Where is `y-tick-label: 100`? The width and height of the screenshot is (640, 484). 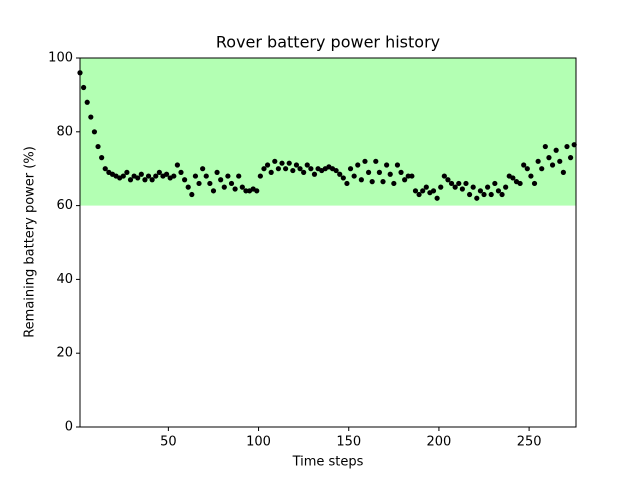
y-tick-label: 100 is located at coordinates (60, 58).